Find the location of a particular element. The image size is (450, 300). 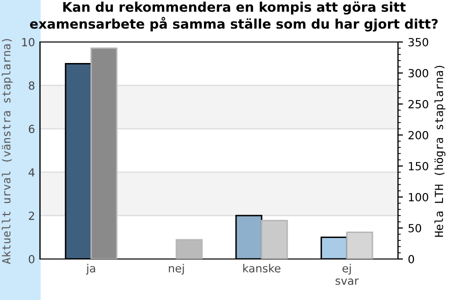

bar is located at coordinates (189, 249).